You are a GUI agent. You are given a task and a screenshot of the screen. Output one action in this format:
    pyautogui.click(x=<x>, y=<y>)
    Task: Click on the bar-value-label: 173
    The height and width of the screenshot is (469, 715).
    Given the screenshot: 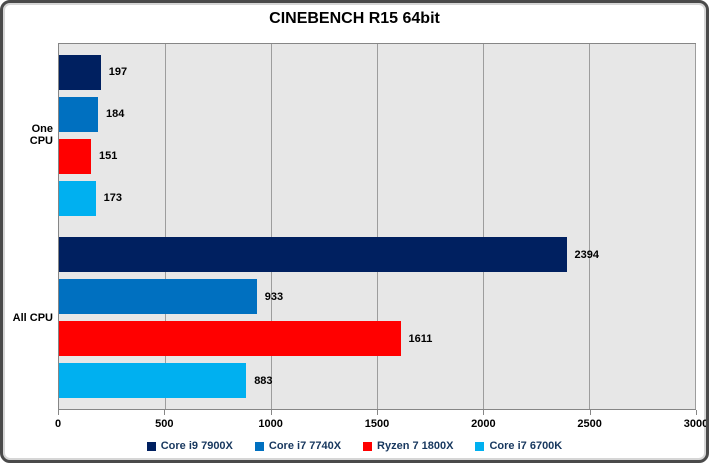 What is the action you would take?
    pyautogui.click(x=113, y=198)
    